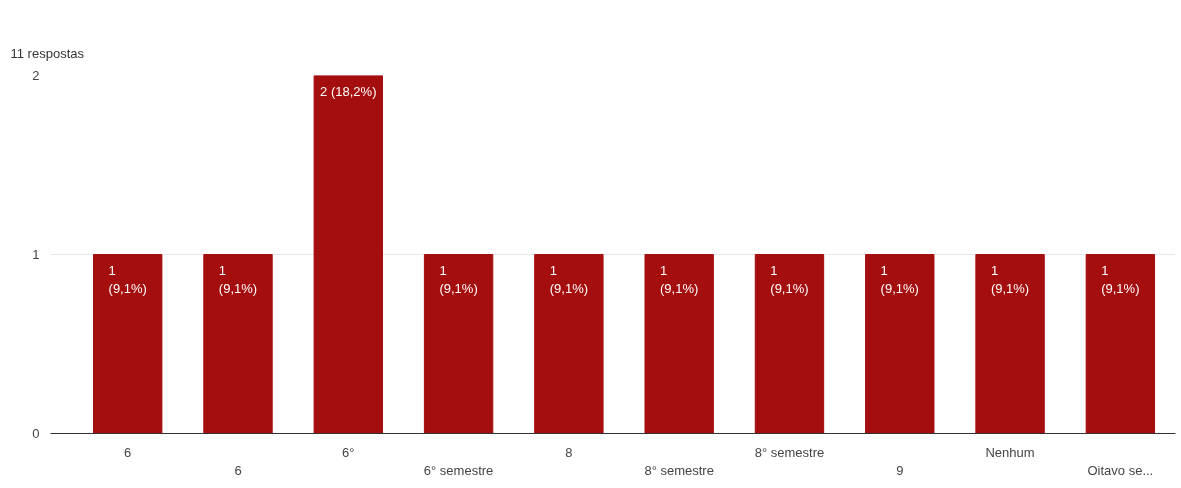  What do you see at coordinates (47, 53) in the screenshot?
I see `chart-subtitle: 11 respostas` at bounding box center [47, 53].